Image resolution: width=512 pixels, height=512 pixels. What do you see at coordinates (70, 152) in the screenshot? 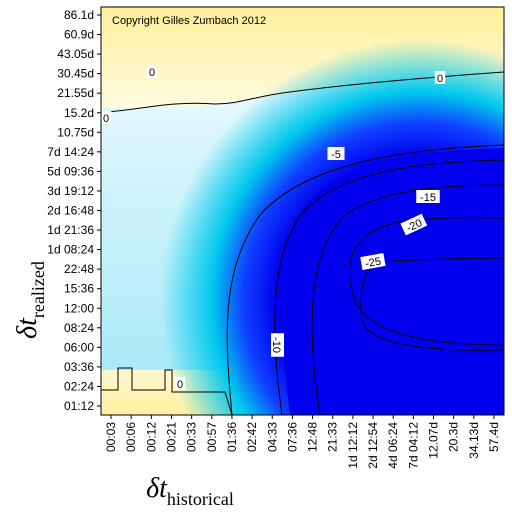
I see `y-tick-label: 7d 14:24` at bounding box center [70, 152].